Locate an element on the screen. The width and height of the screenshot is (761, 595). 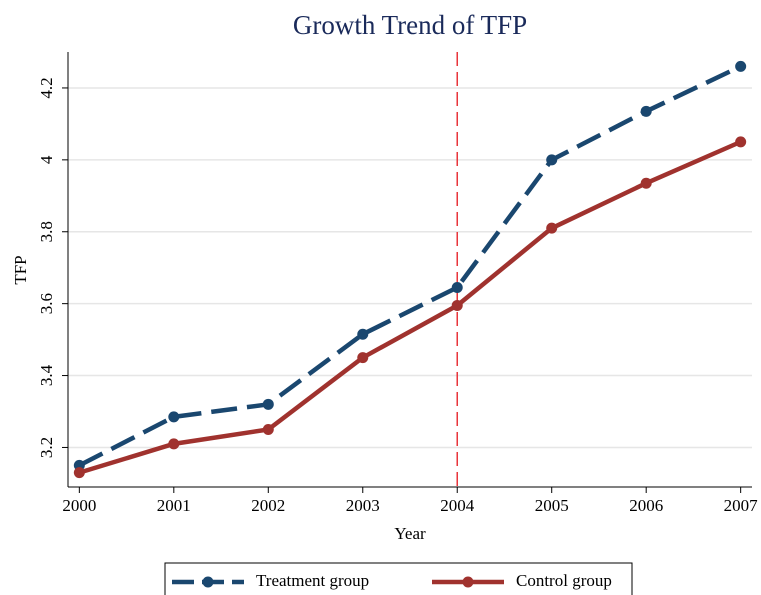
x-tick-label: 2001 is located at coordinates (174, 505).